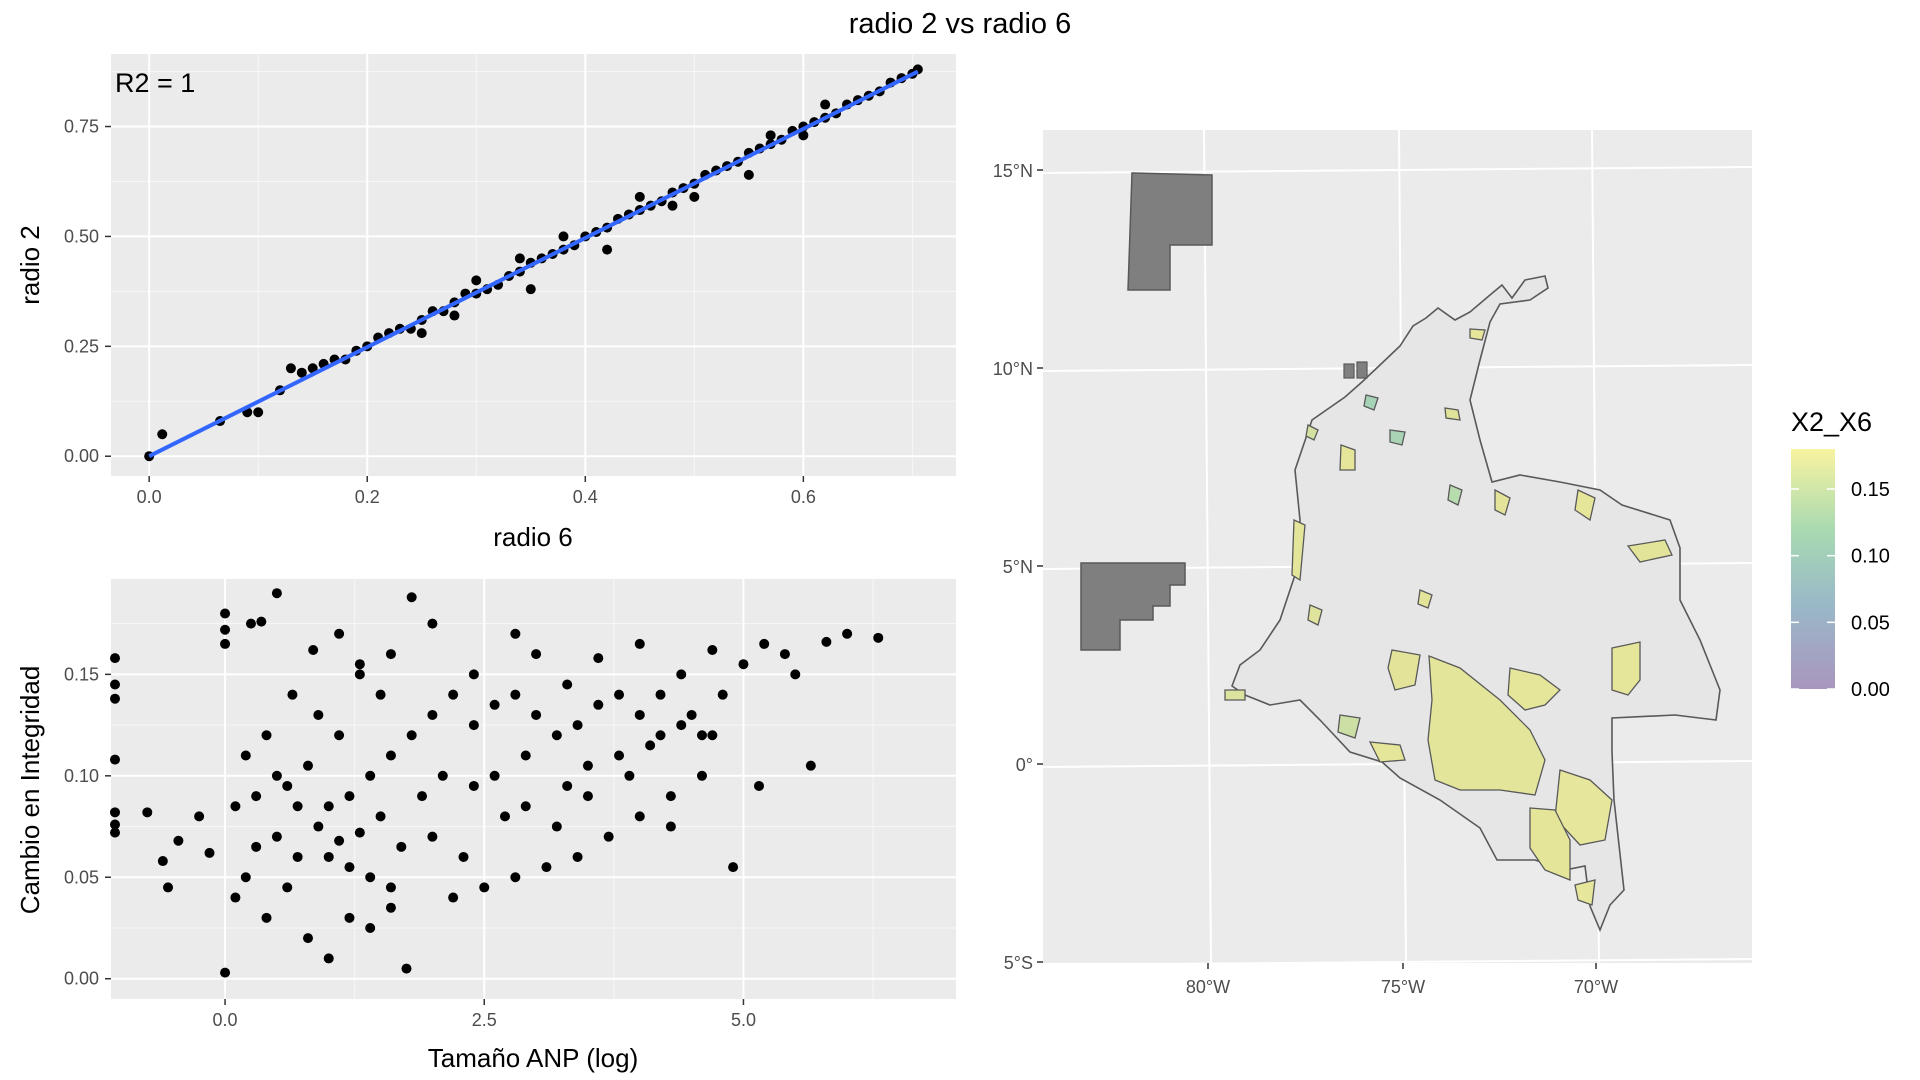  What do you see at coordinates (533, 537) in the screenshot?
I see `radio-scatter-x-label: radio 6` at bounding box center [533, 537].